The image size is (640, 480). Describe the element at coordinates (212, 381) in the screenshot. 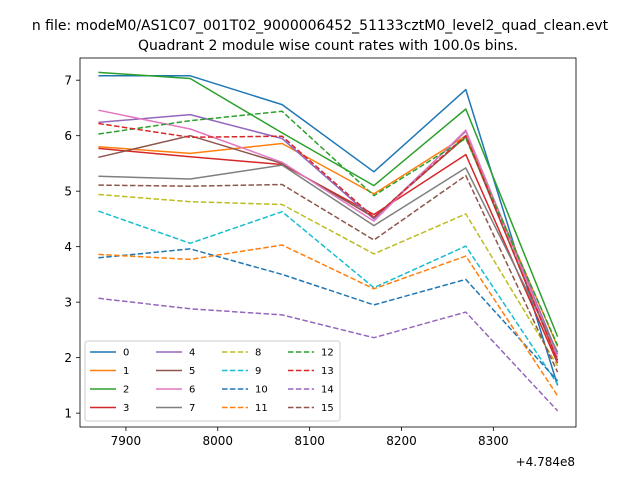

I see `legend-frame` at that location.